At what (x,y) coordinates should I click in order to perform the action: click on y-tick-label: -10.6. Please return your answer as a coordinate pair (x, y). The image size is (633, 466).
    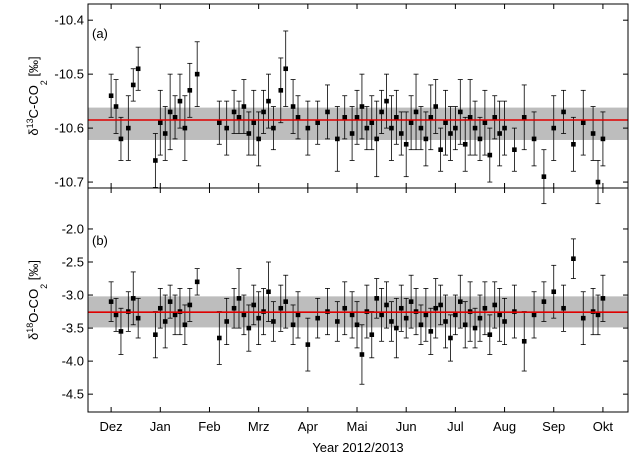
    Looking at the image, I should click on (69, 128).